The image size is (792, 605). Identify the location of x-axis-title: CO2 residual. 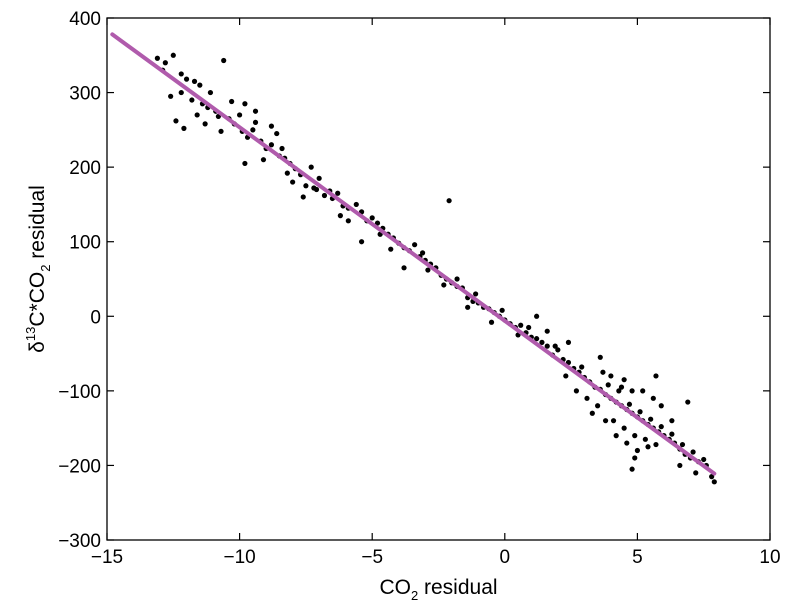
(438, 589).